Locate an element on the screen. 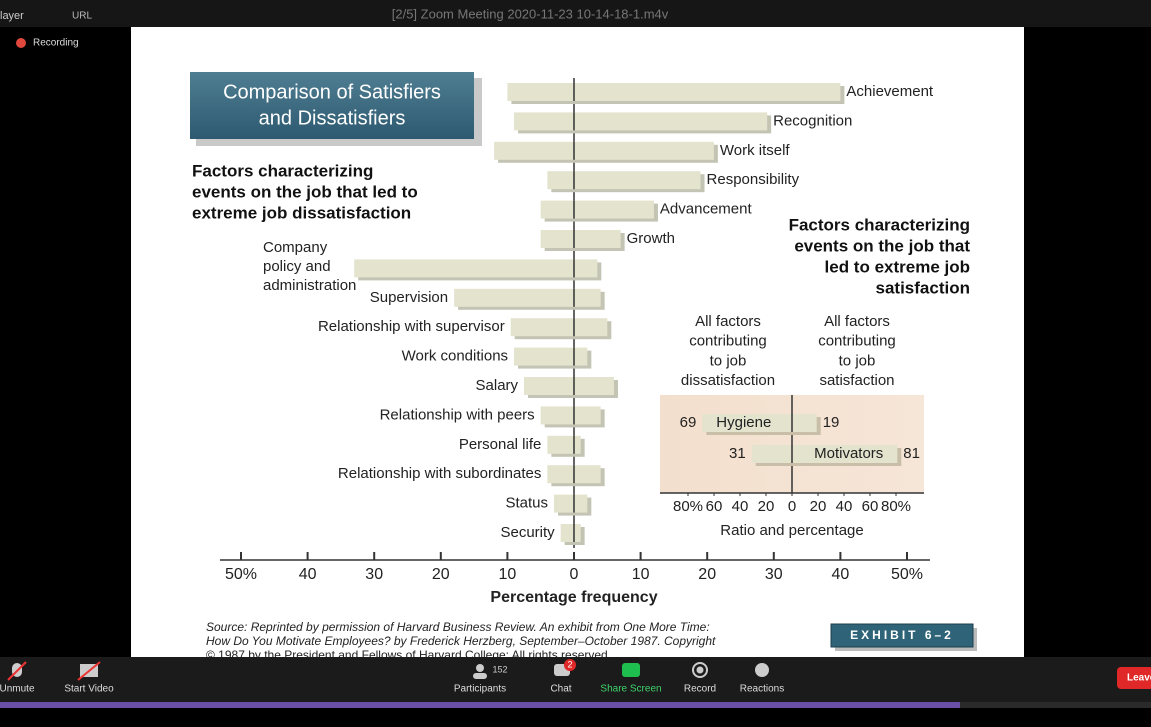 The image size is (1151, 727). participants-label: Participants is located at coordinates (480, 689).